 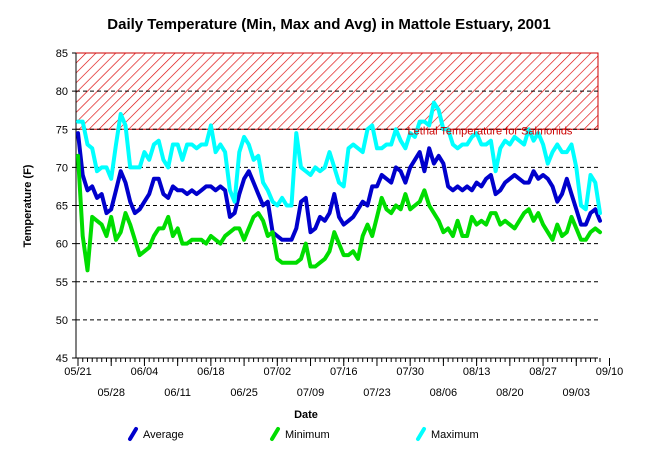 What do you see at coordinates (510, 393) in the screenshot?
I see `x-tick-label: 08/20` at bounding box center [510, 393].